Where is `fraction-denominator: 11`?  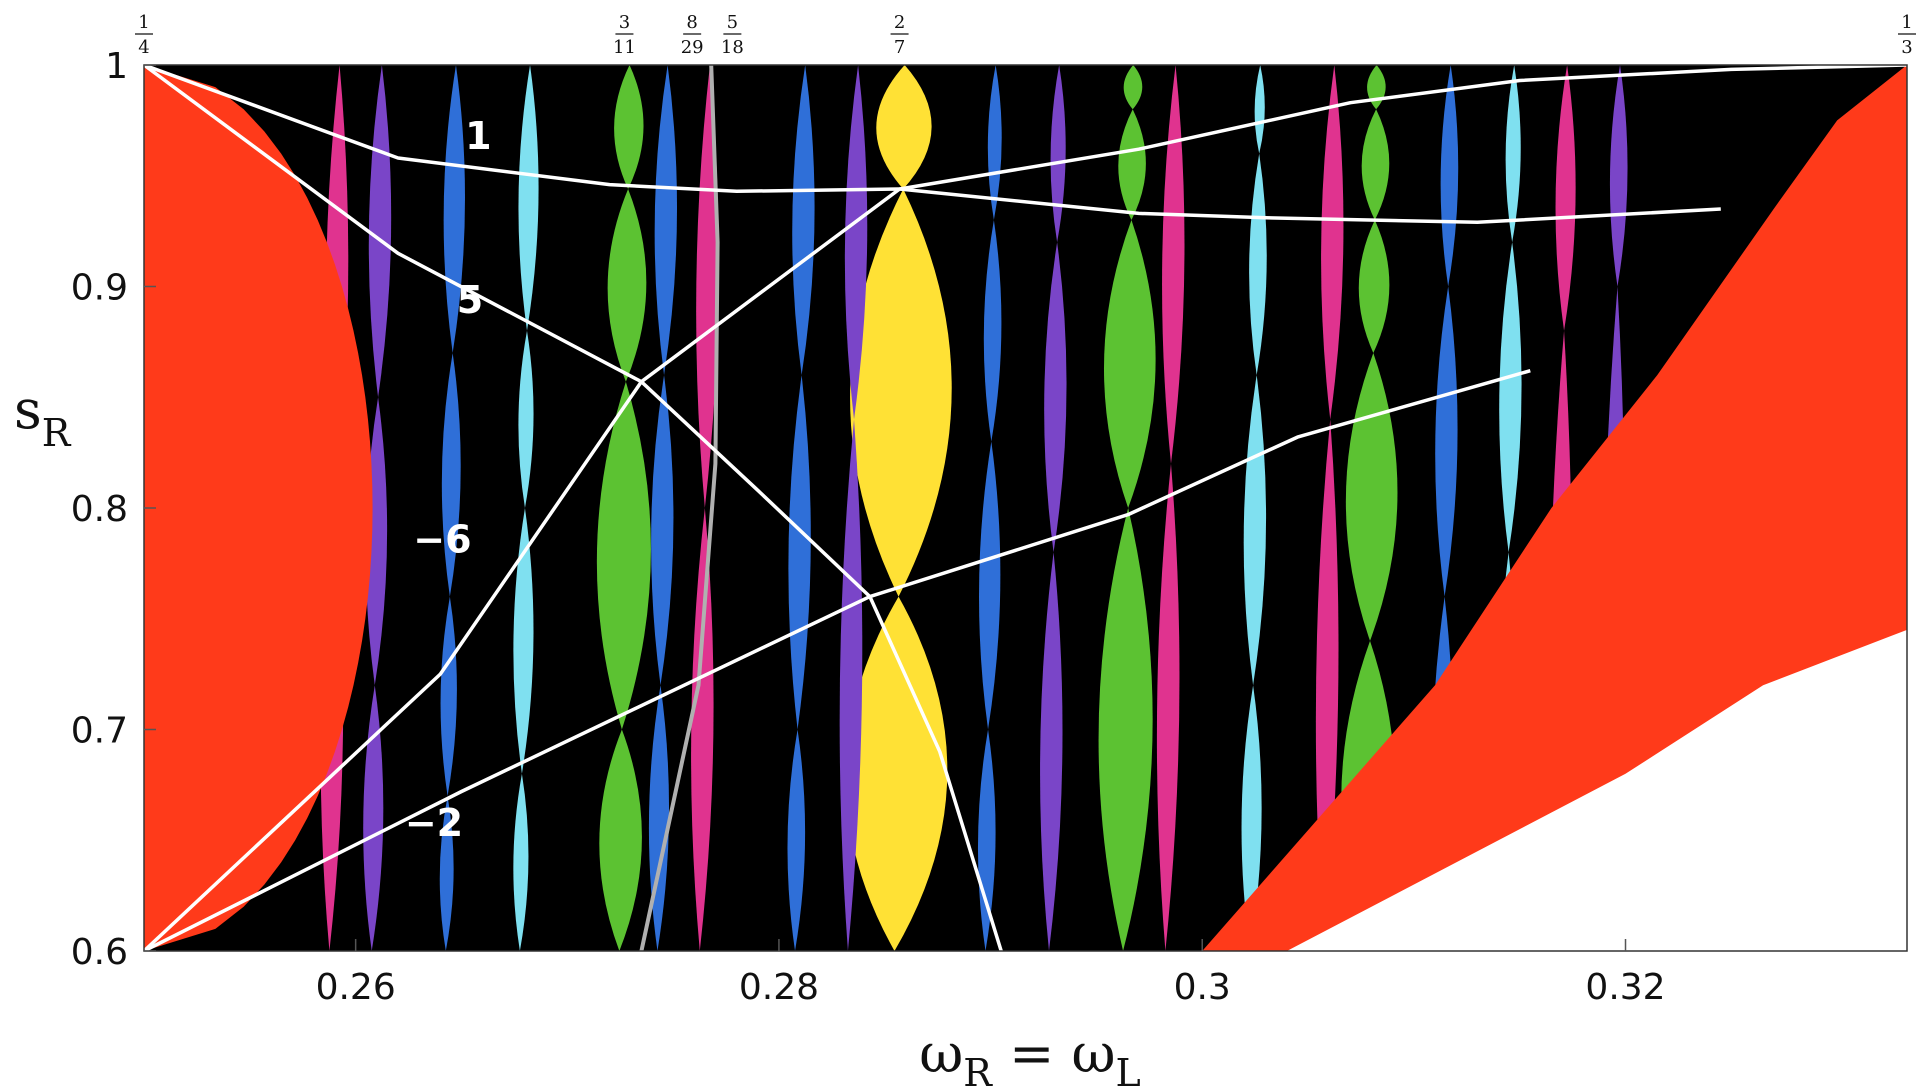
fraction-denominator: 11 is located at coordinates (624, 47).